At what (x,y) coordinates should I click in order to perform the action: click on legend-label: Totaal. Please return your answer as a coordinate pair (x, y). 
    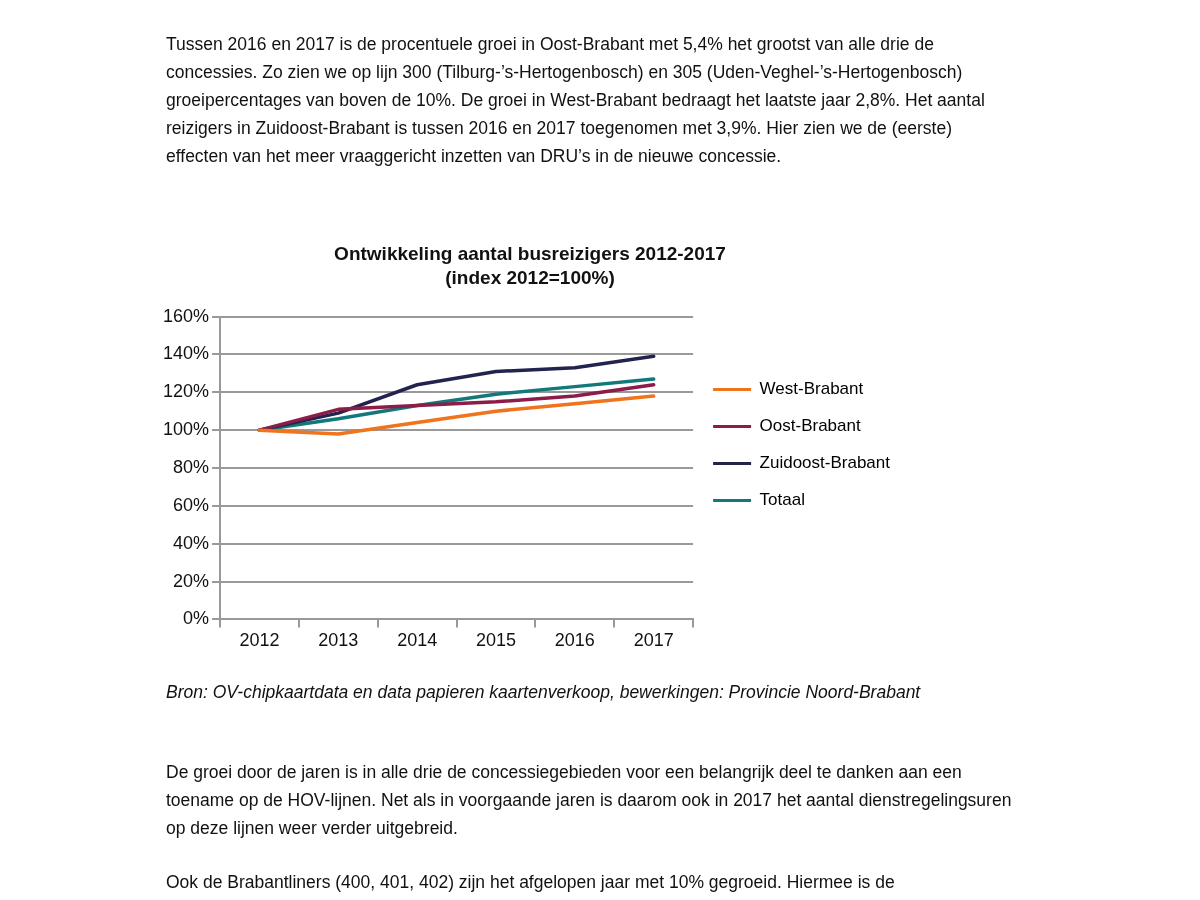
    Looking at the image, I should click on (782, 500).